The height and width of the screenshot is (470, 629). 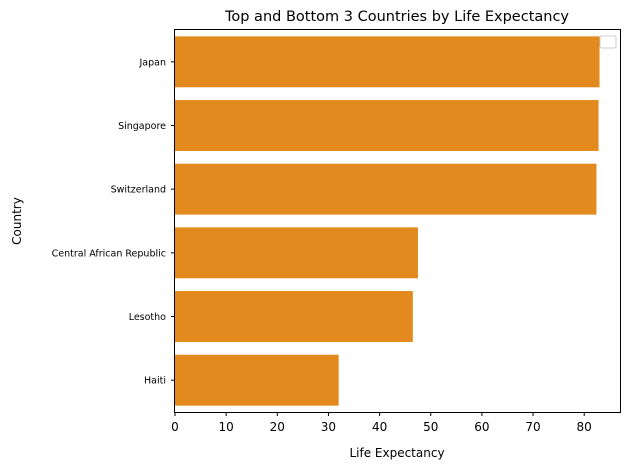 I want to click on x-tick-label: 70, so click(x=532, y=427).